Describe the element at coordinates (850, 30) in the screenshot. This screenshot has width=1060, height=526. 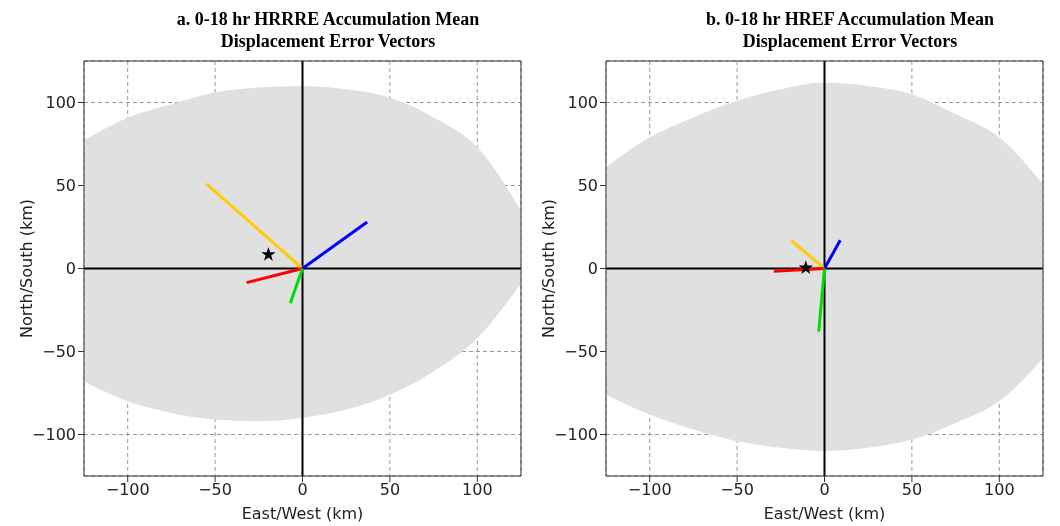
I see `chart-title: b. 0-18 hr HREF Accumulation Mean Displacement Error Vectors` at that location.